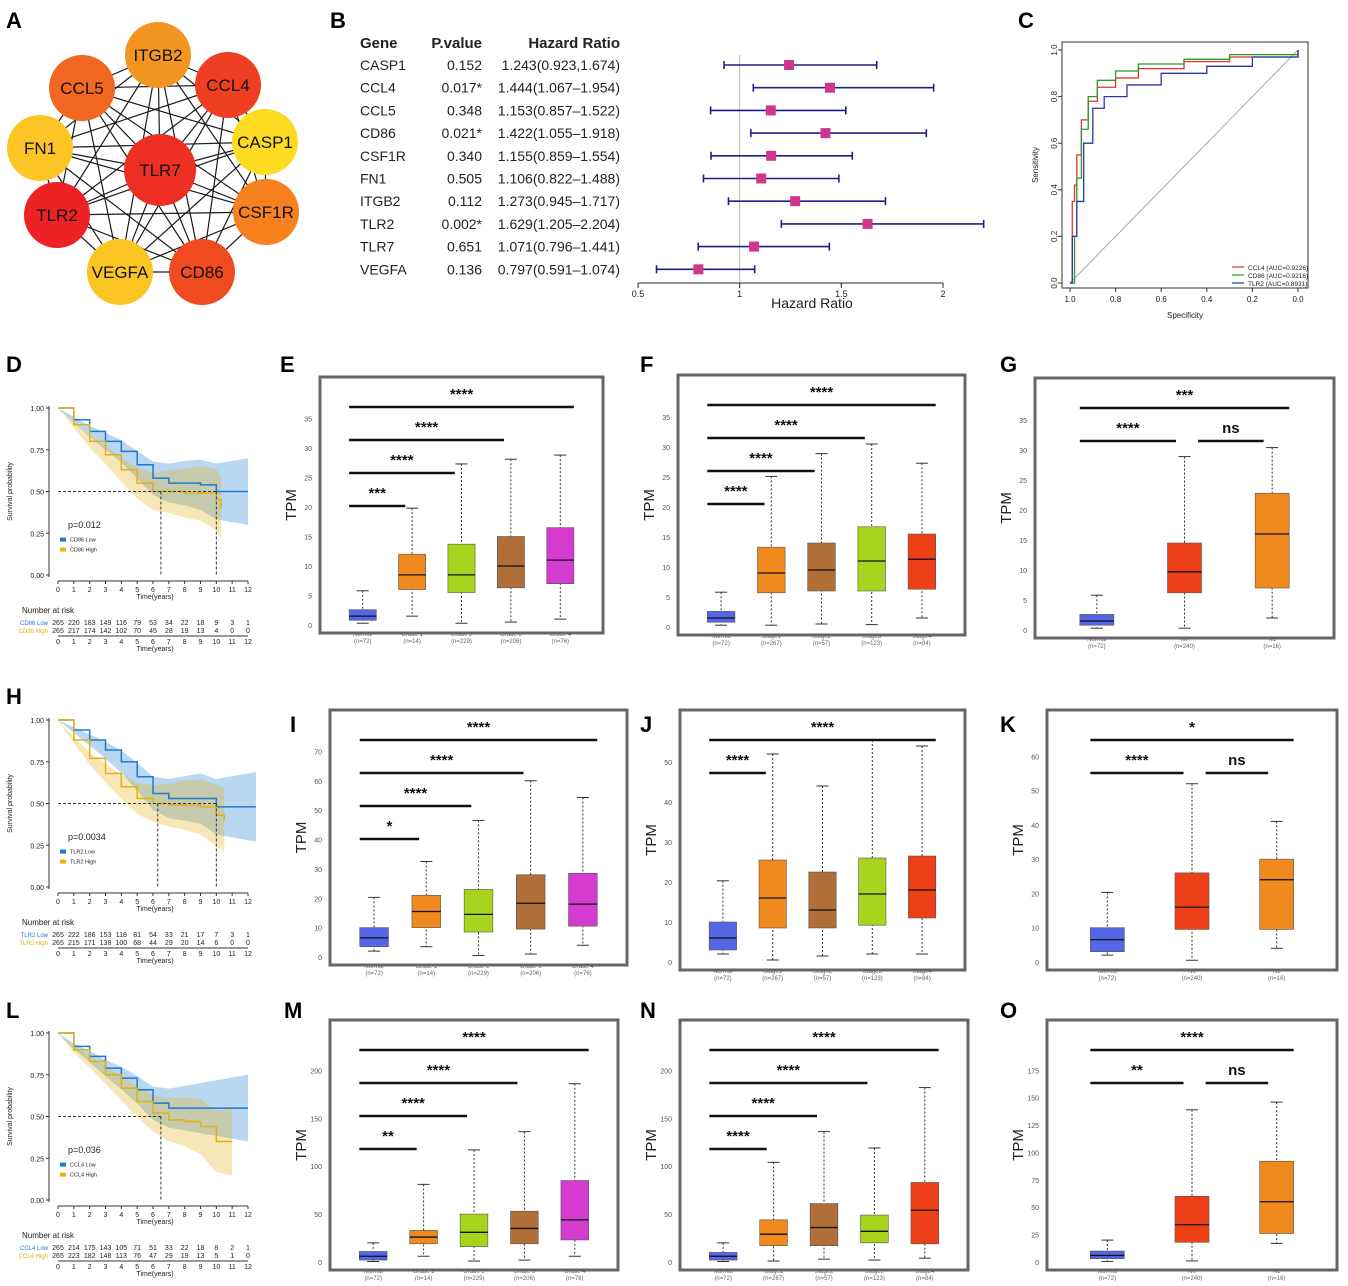 This screenshot has height=1286, width=1348. What do you see at coordinates (58, 642) in the screenshot?
I see `km-risk-x-tick: 0` at bounding box center [58, 642].